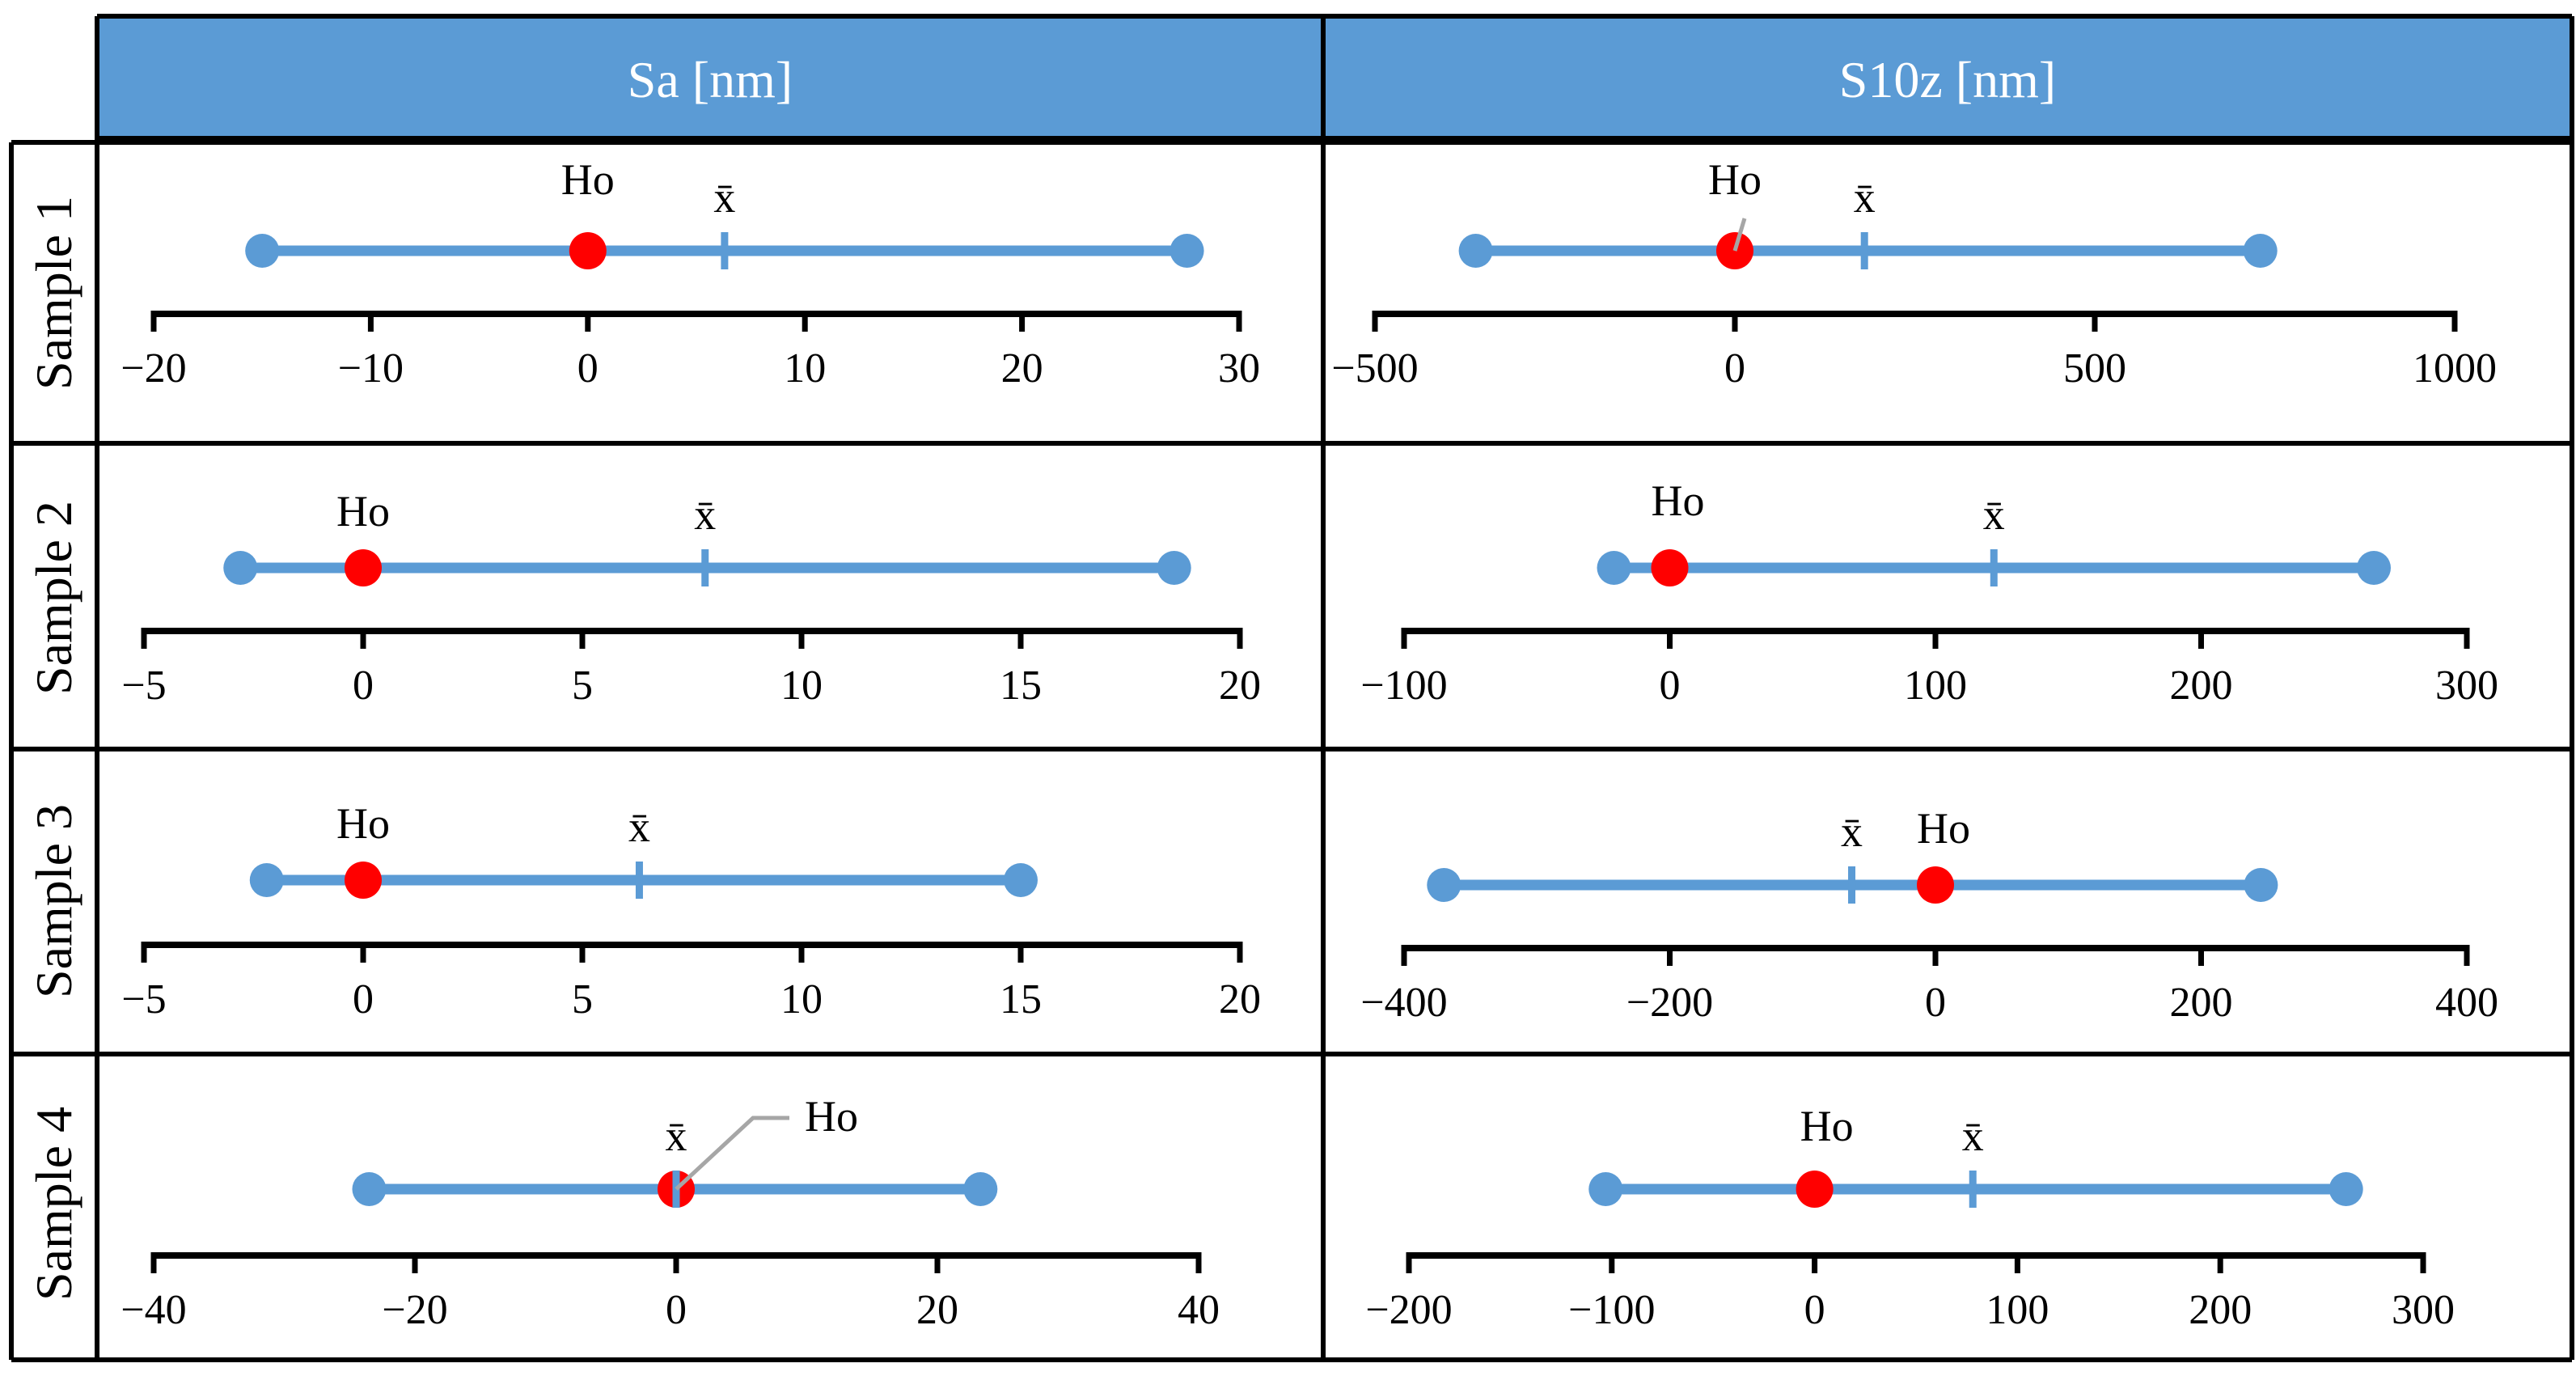 The width and height of the screenshot is (2576, 1376). Describe the element at coordinates (691, 910) in the screenshot. I see `panel-5: −5 0 5 10 15 20 x̄ Ho` at that location.